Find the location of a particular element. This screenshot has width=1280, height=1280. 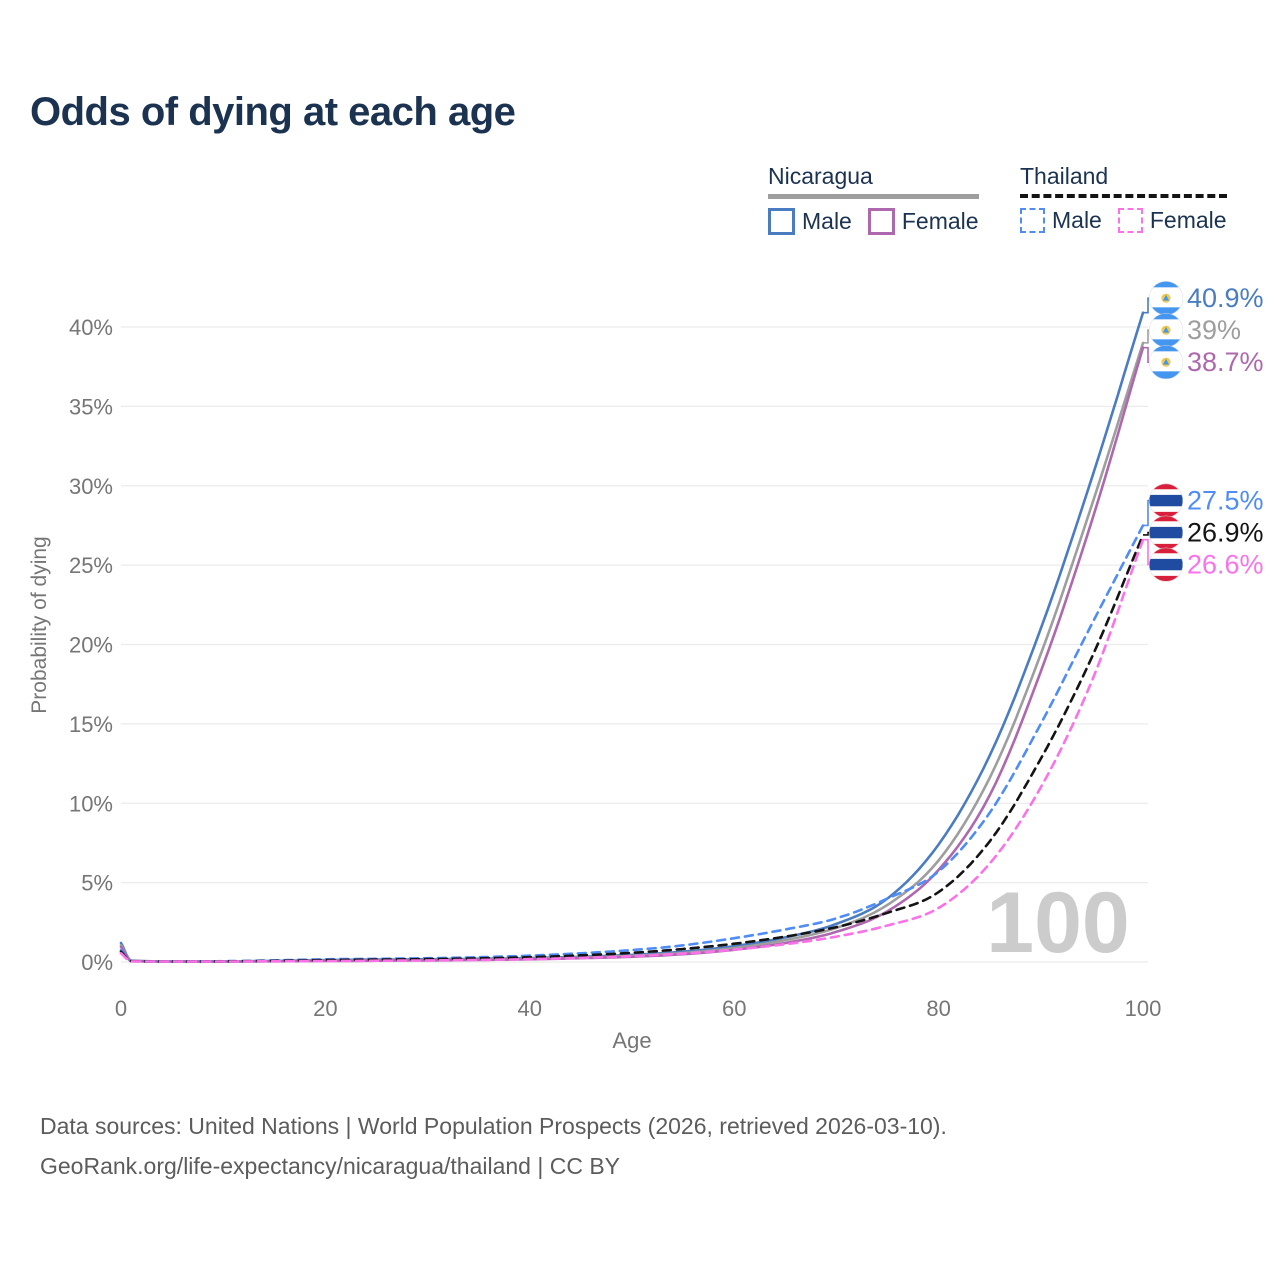

flag-icon-nicaragua-female is located at coordinates (1166, 362).